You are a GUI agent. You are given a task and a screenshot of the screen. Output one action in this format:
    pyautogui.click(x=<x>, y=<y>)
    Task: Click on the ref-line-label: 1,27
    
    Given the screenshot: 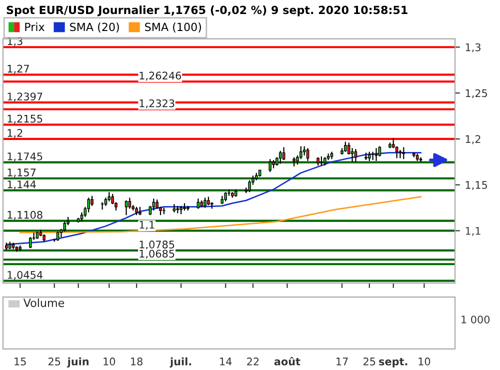 What is the action you would take?
    pyautogui.click(x=18, y=69)
    